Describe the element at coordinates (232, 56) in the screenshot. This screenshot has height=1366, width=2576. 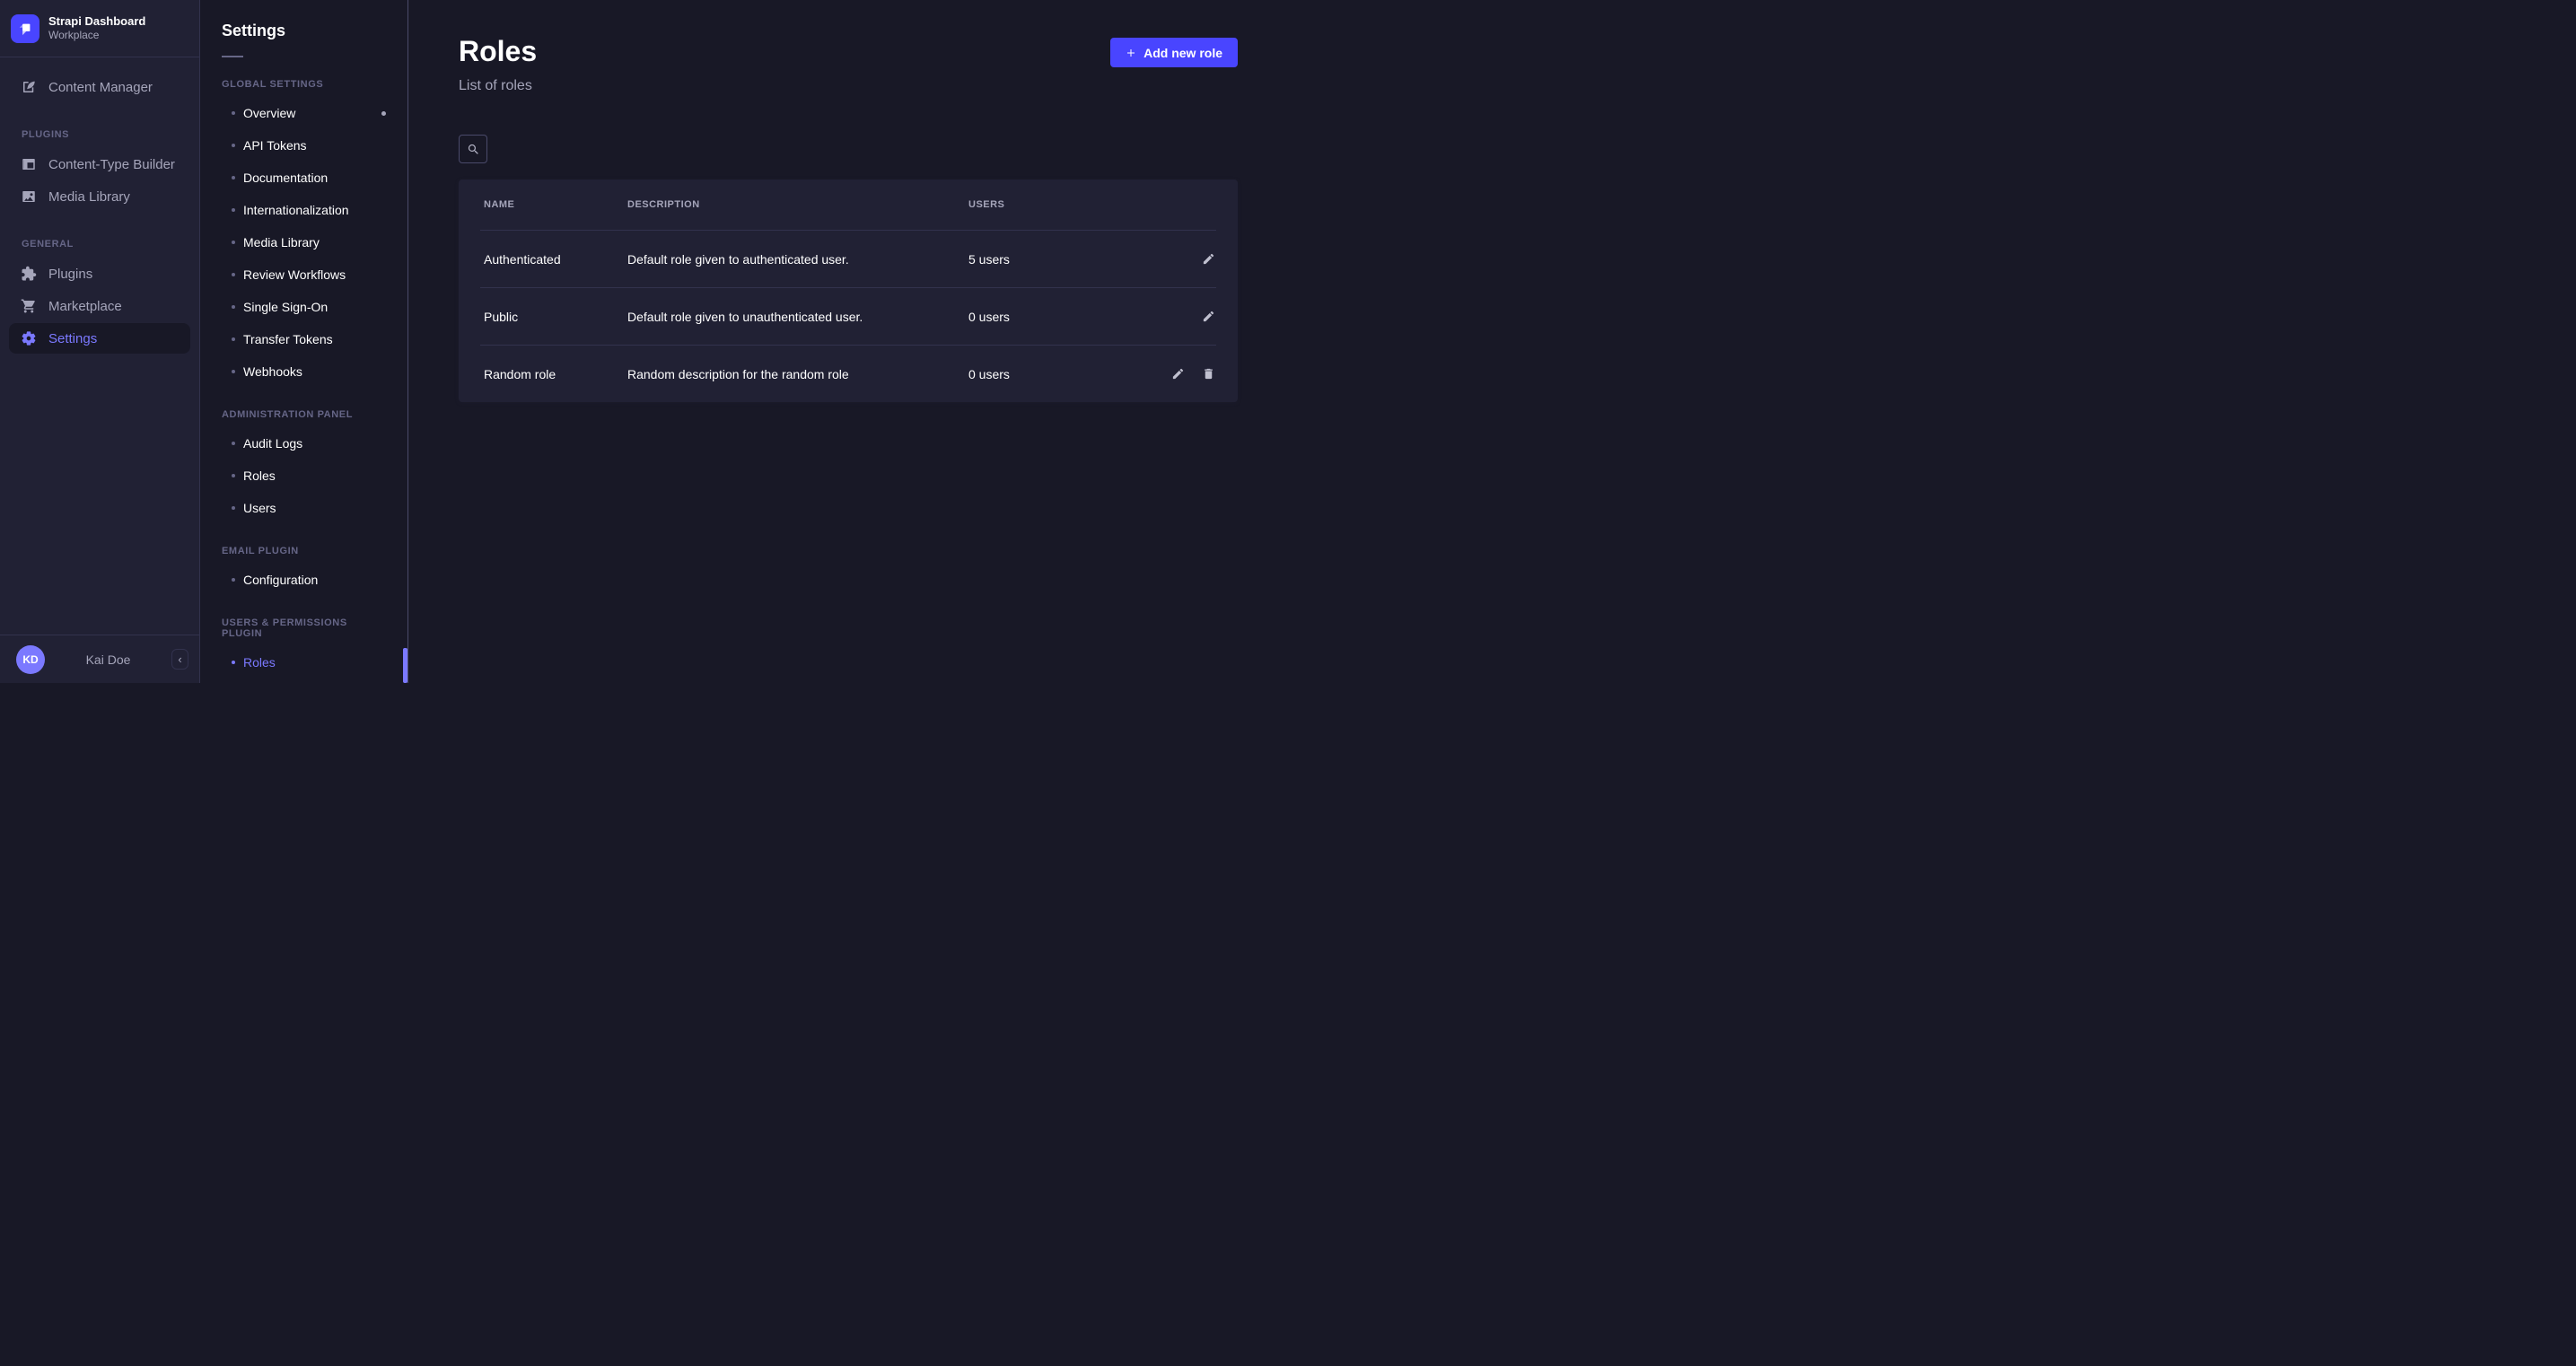
I see `subnav-title-divider` at that location.